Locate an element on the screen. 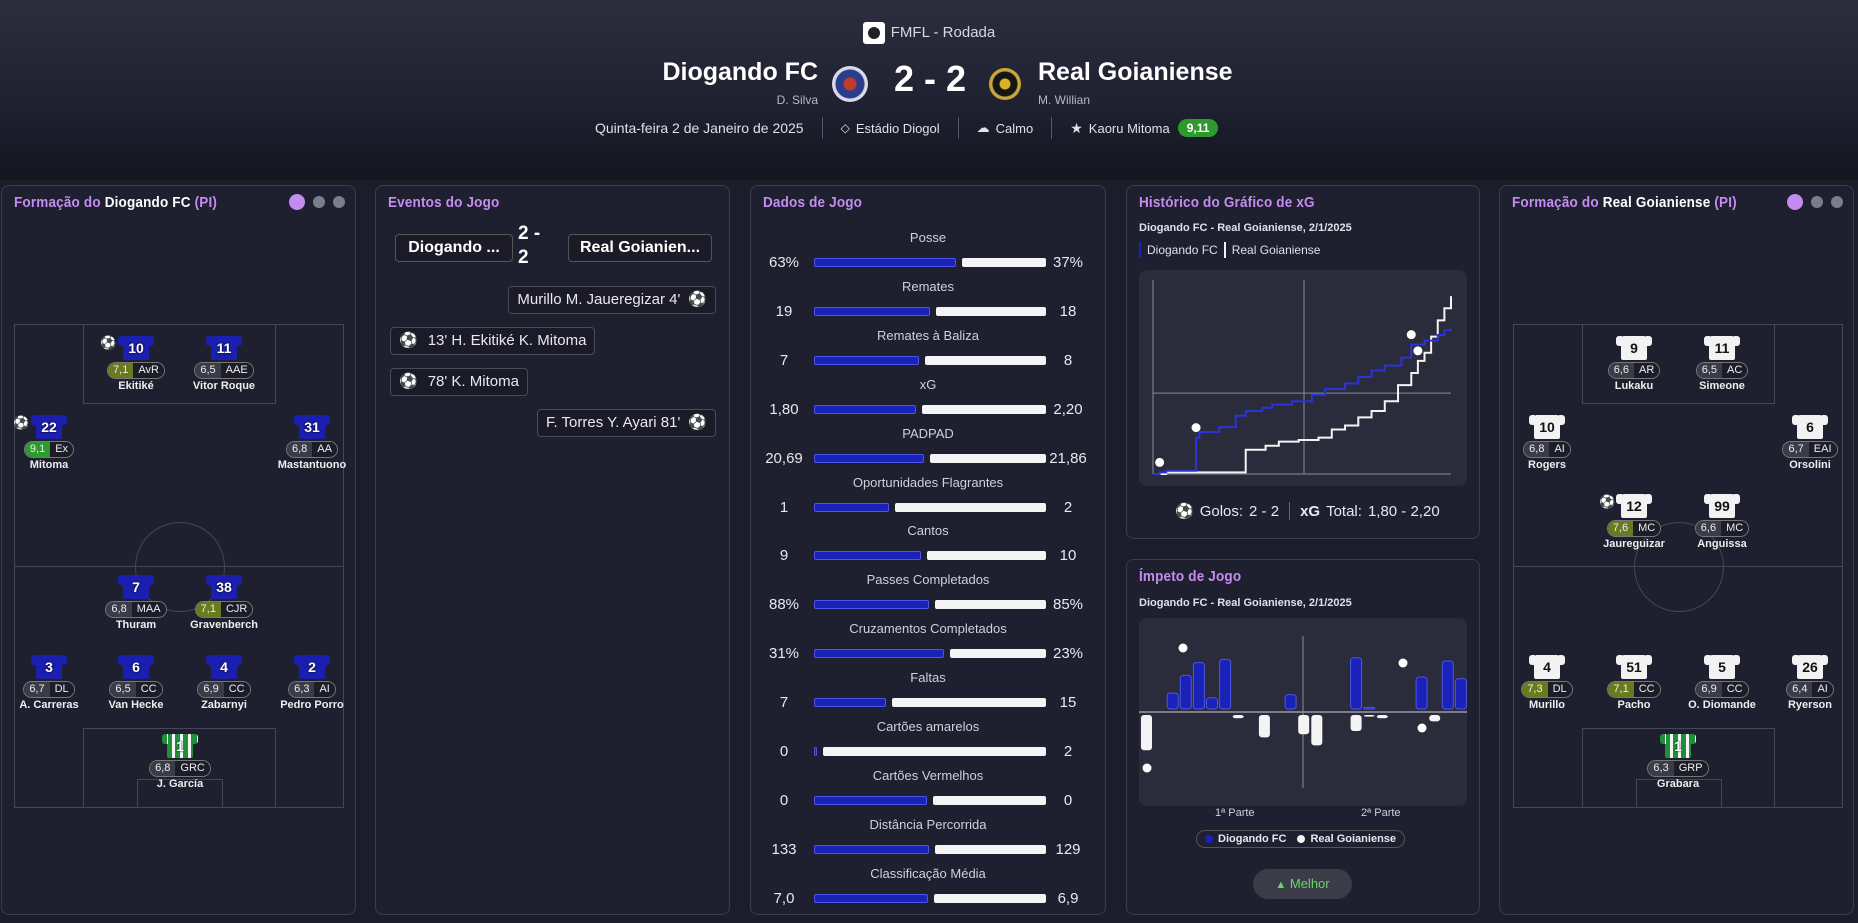 The height and width of the screenshot is (923, 1858). xg-chart is located at coordinates (1302, 377).